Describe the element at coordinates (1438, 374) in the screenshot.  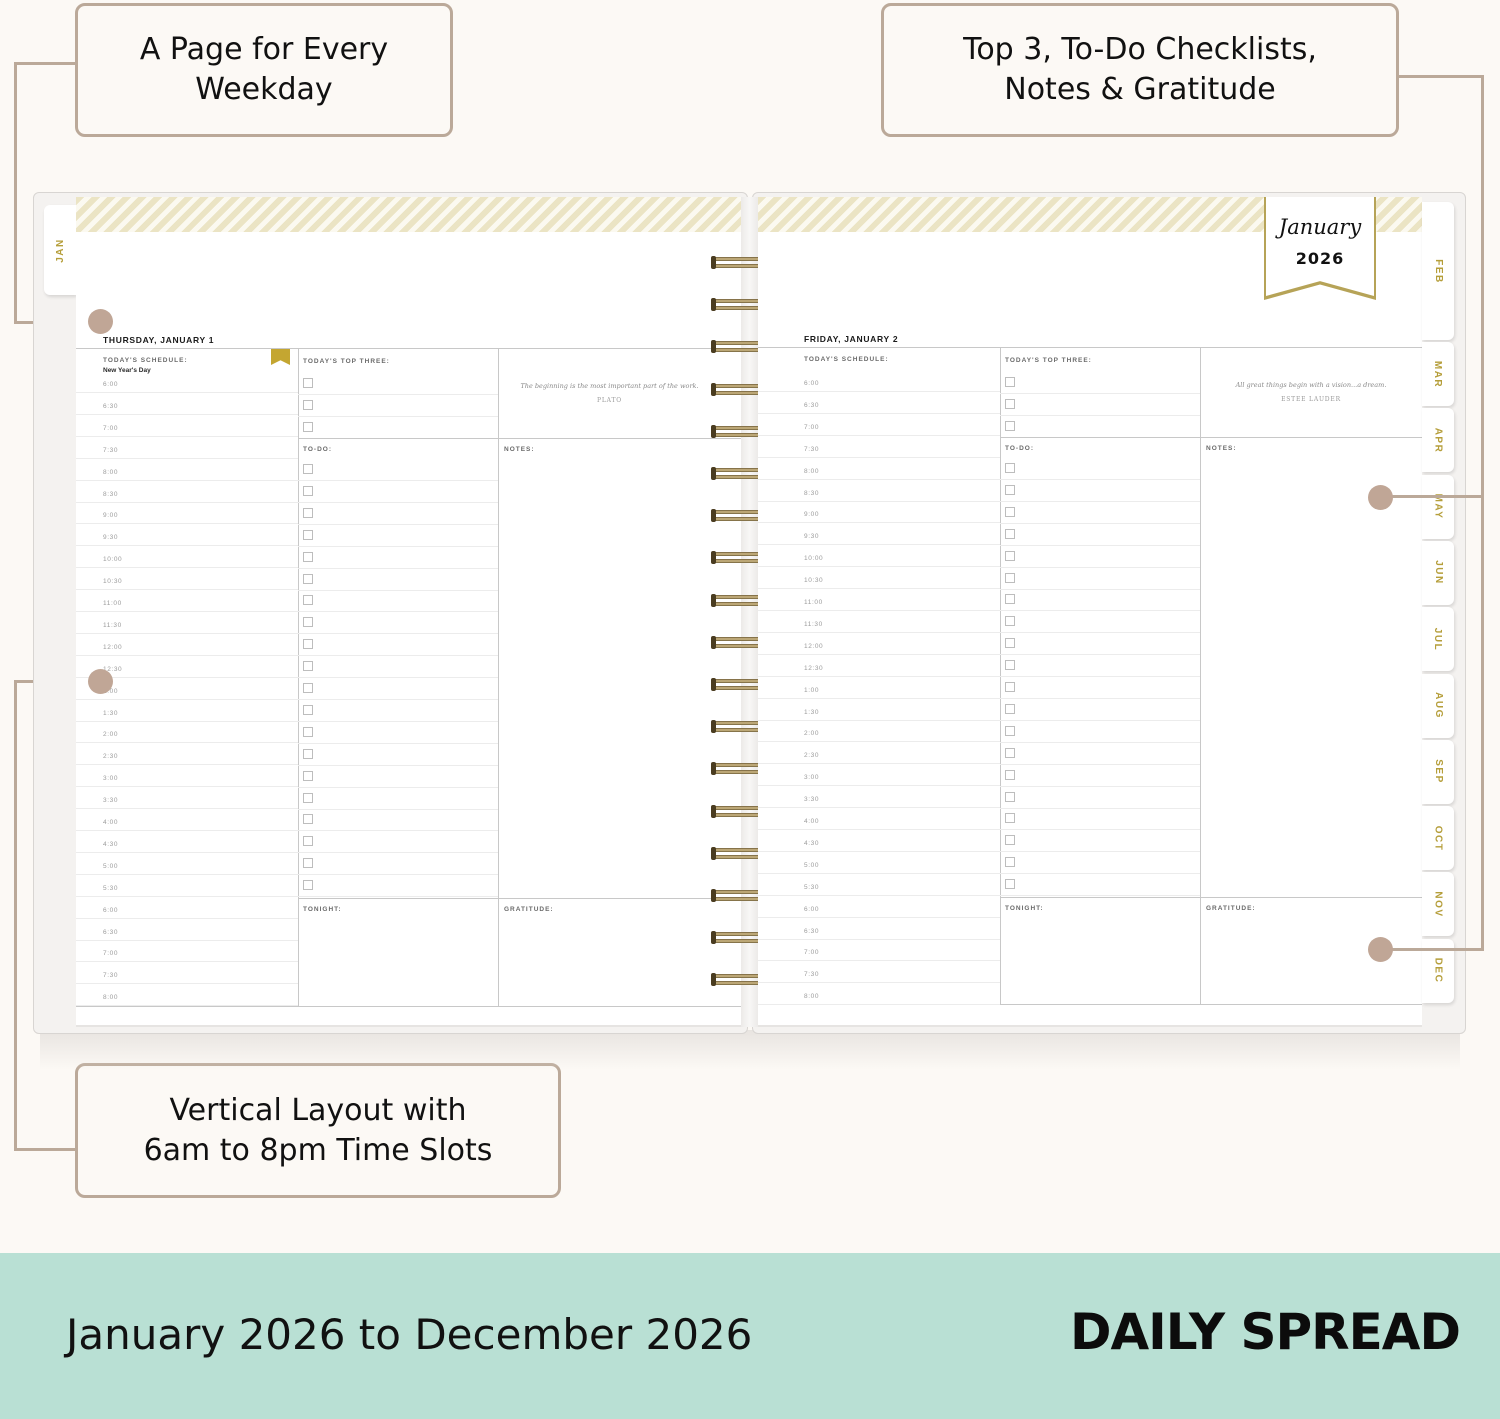
I see `tab-mar: MAR` at that location.